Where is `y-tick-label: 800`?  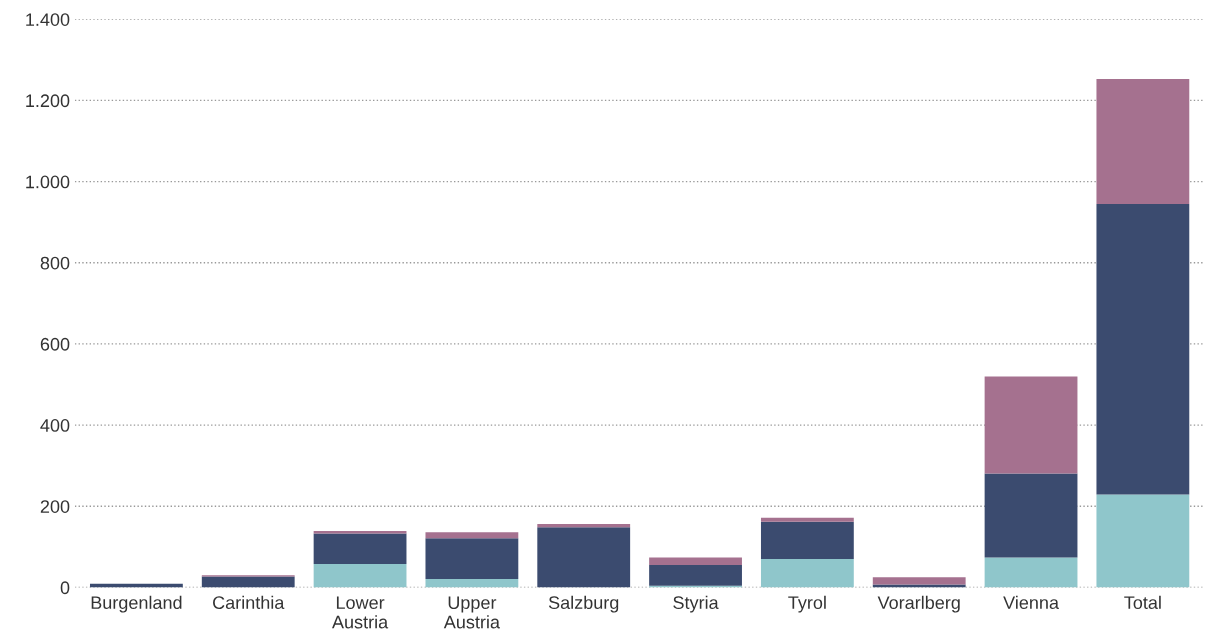
y-tick-label: 800 is located at coordinates (55, 263).